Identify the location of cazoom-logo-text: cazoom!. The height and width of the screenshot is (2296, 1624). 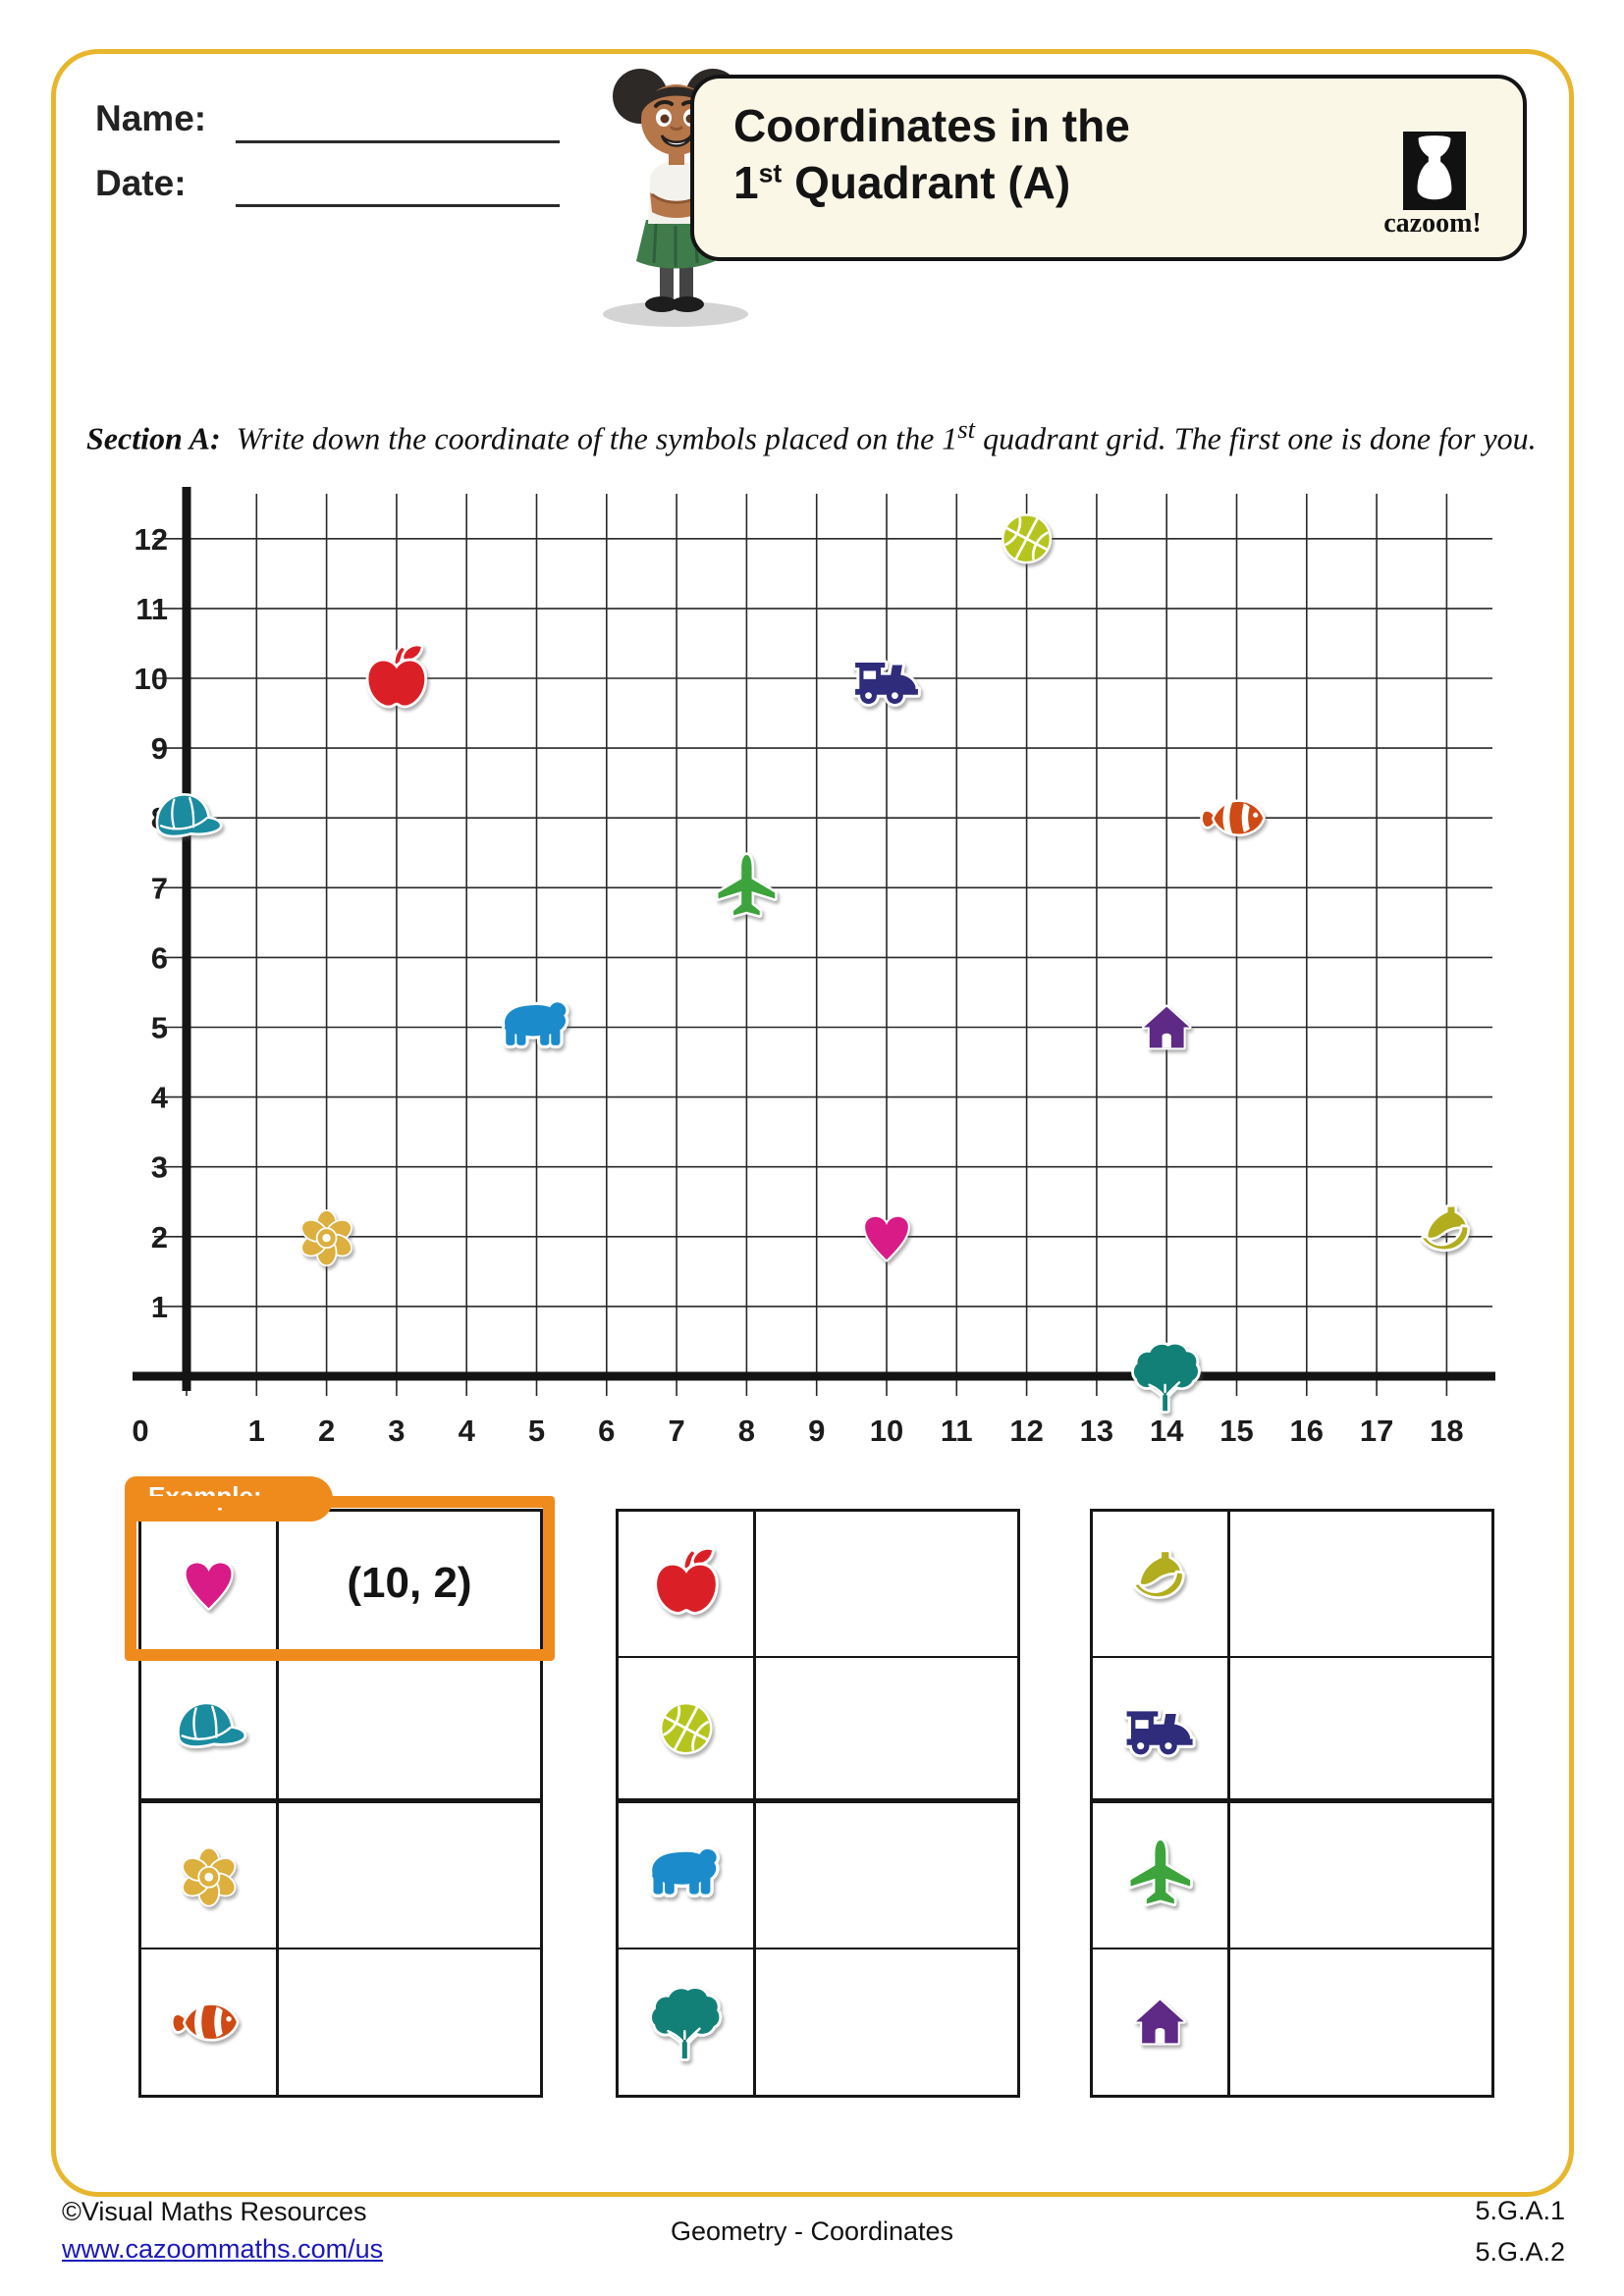
(1432, 223).